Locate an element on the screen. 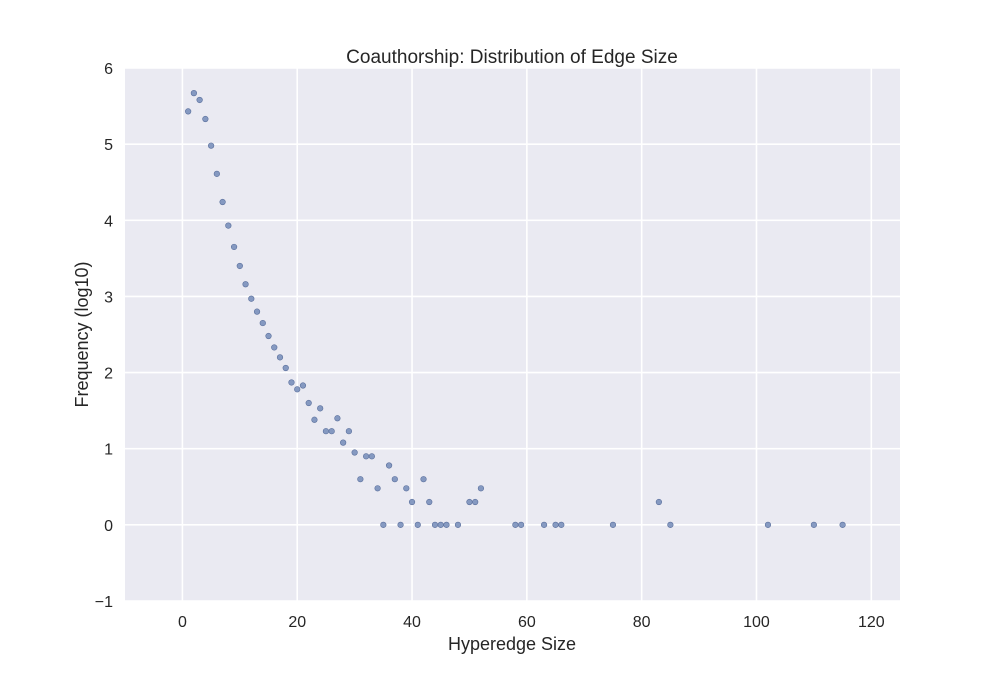 This screenshot has width=1000, height=688. y-tick-label: 3 is located at coordinates (108, 297).